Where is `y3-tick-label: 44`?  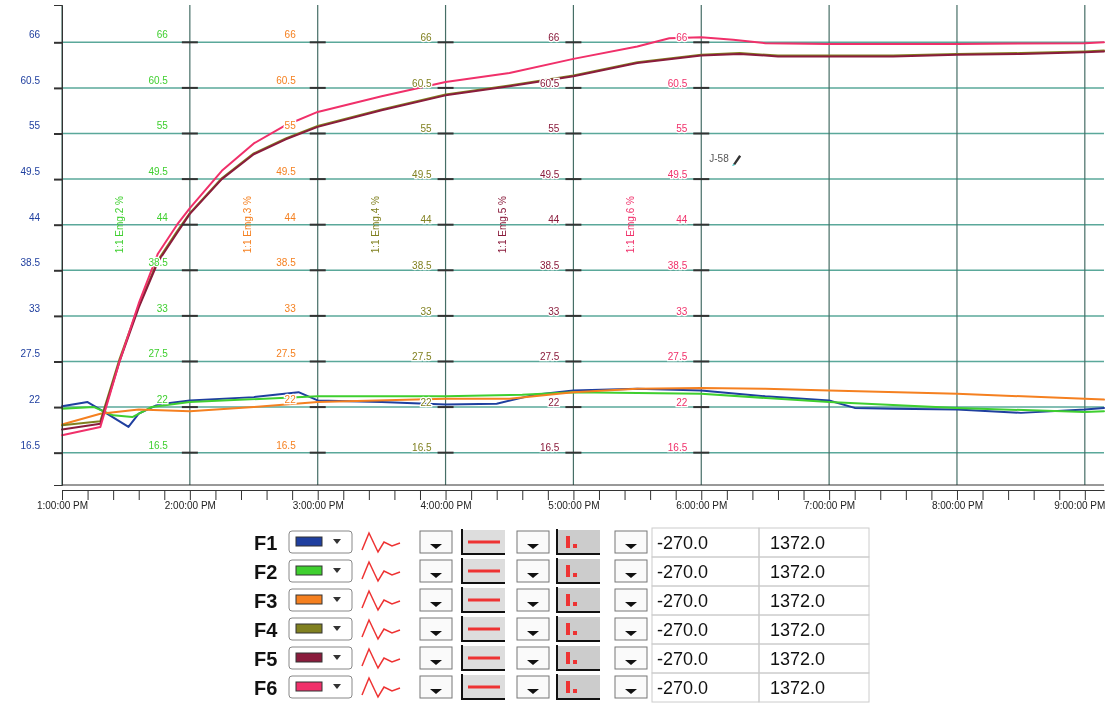
y3-tick-label: 44 is located at coordinates (290, 217).